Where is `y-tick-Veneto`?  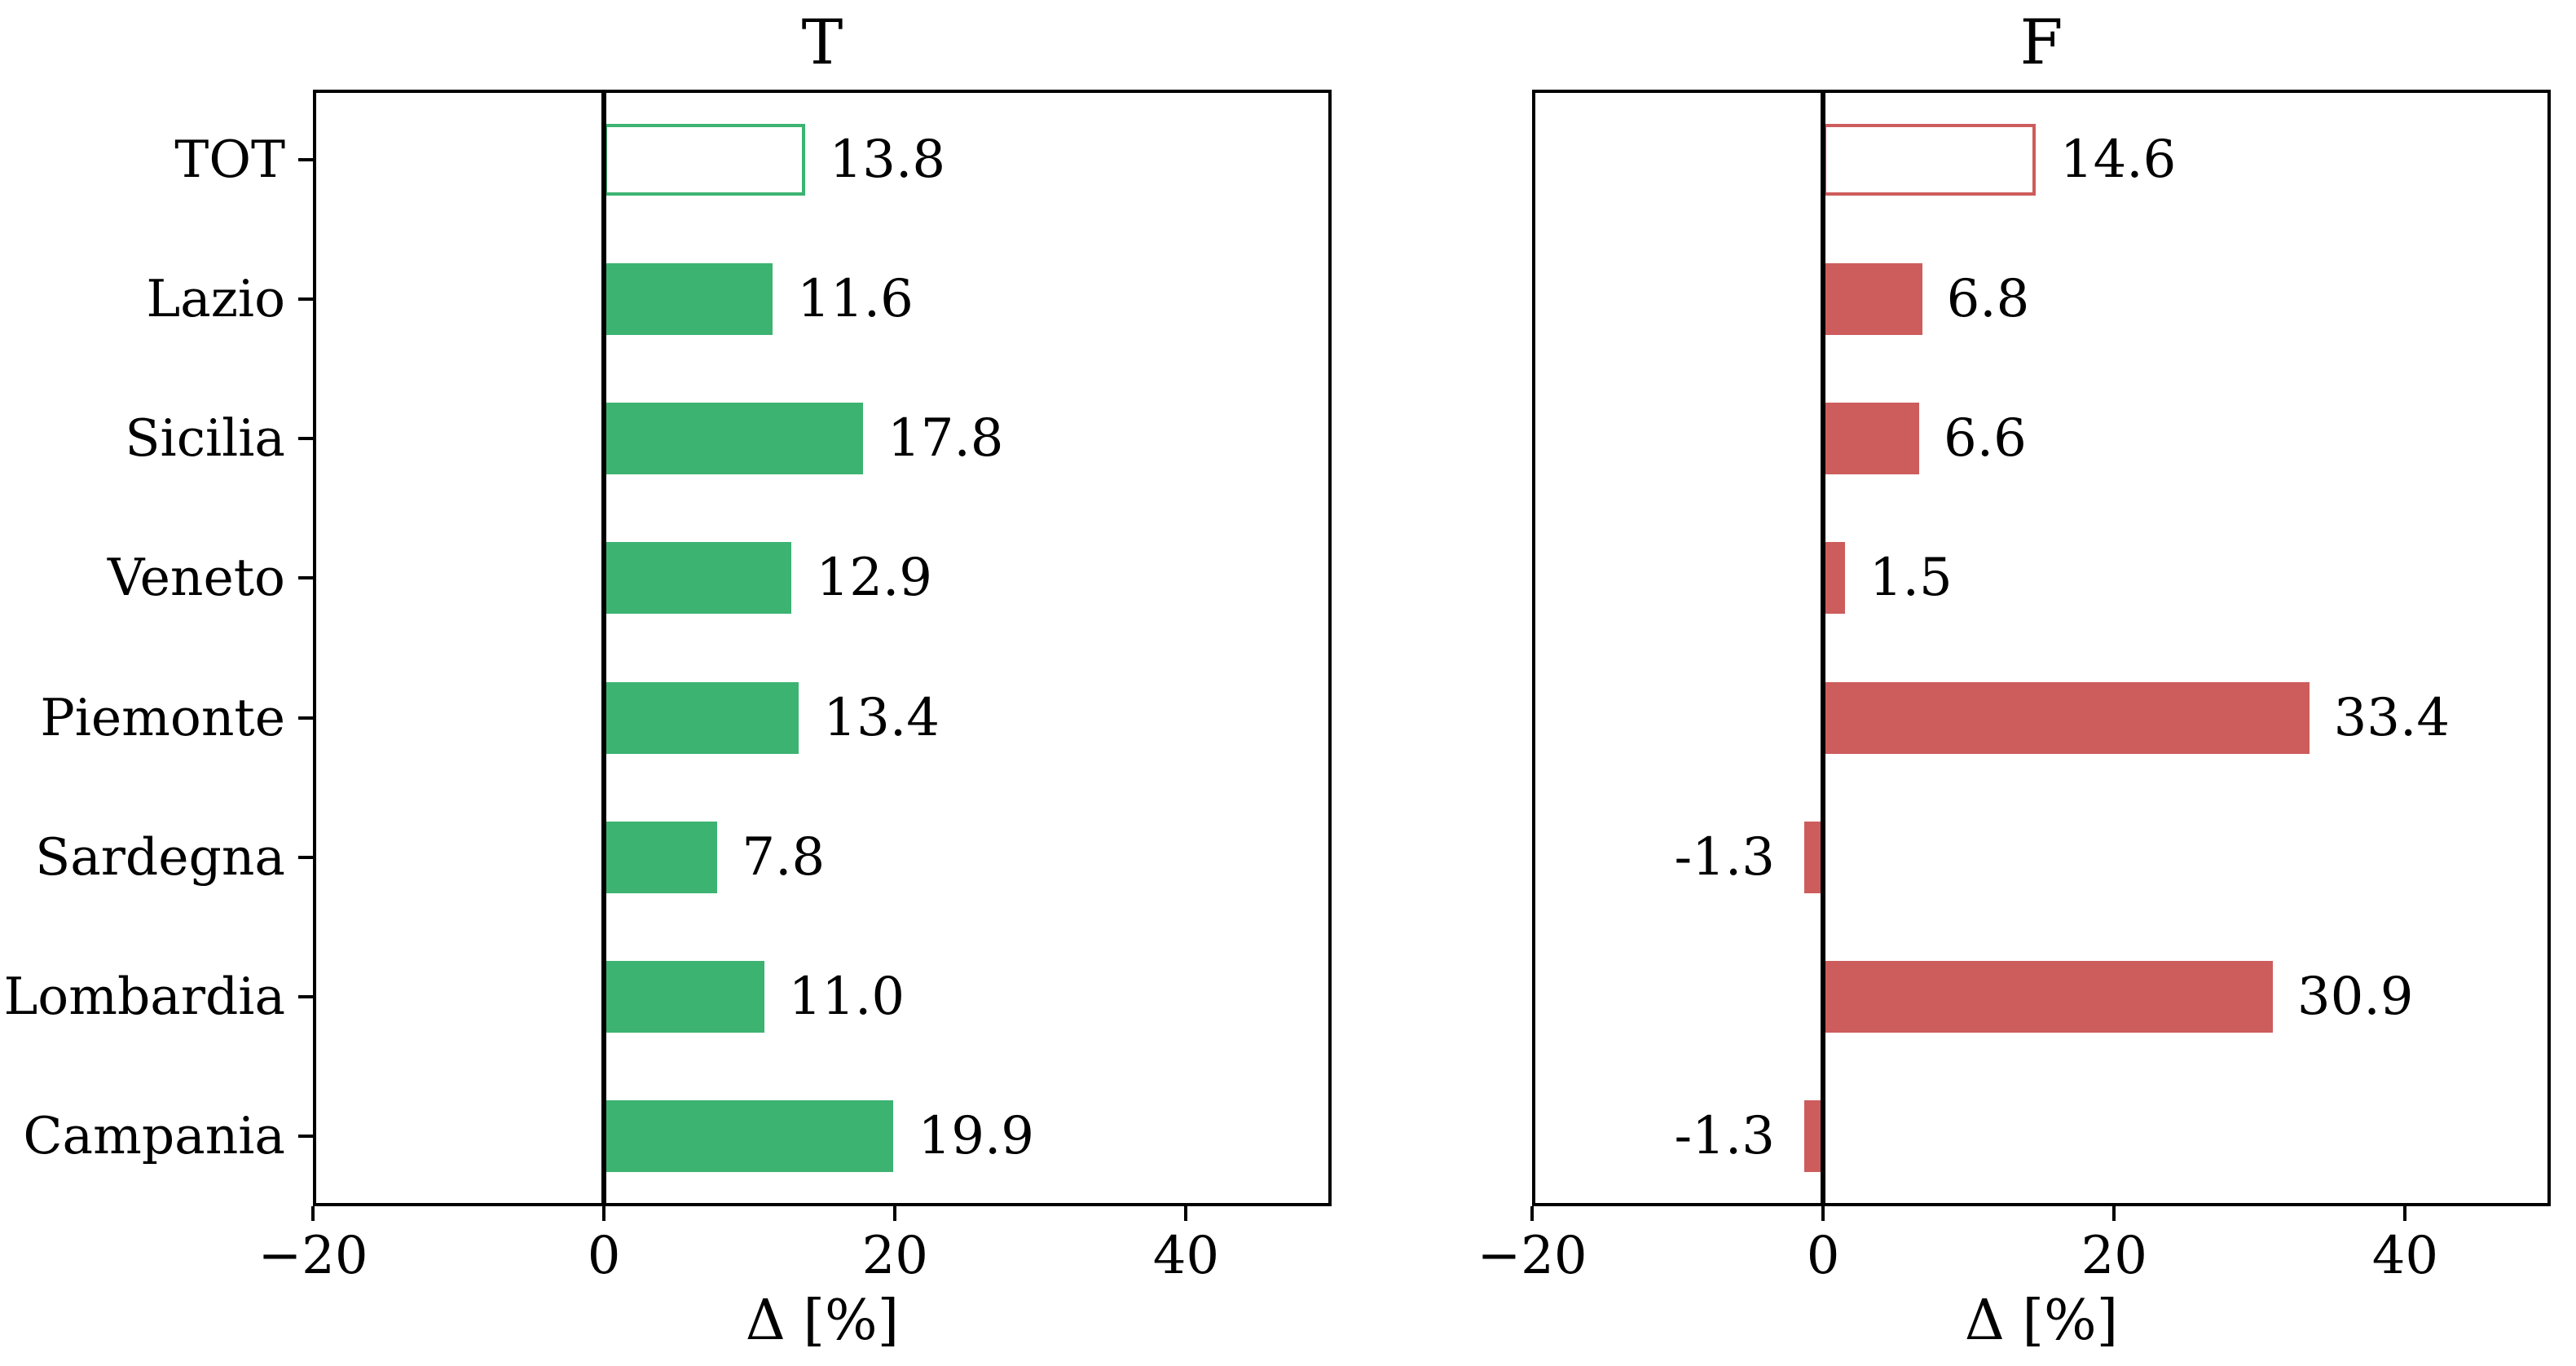 y-tick-Veneto is located at coordinates (305, 578).